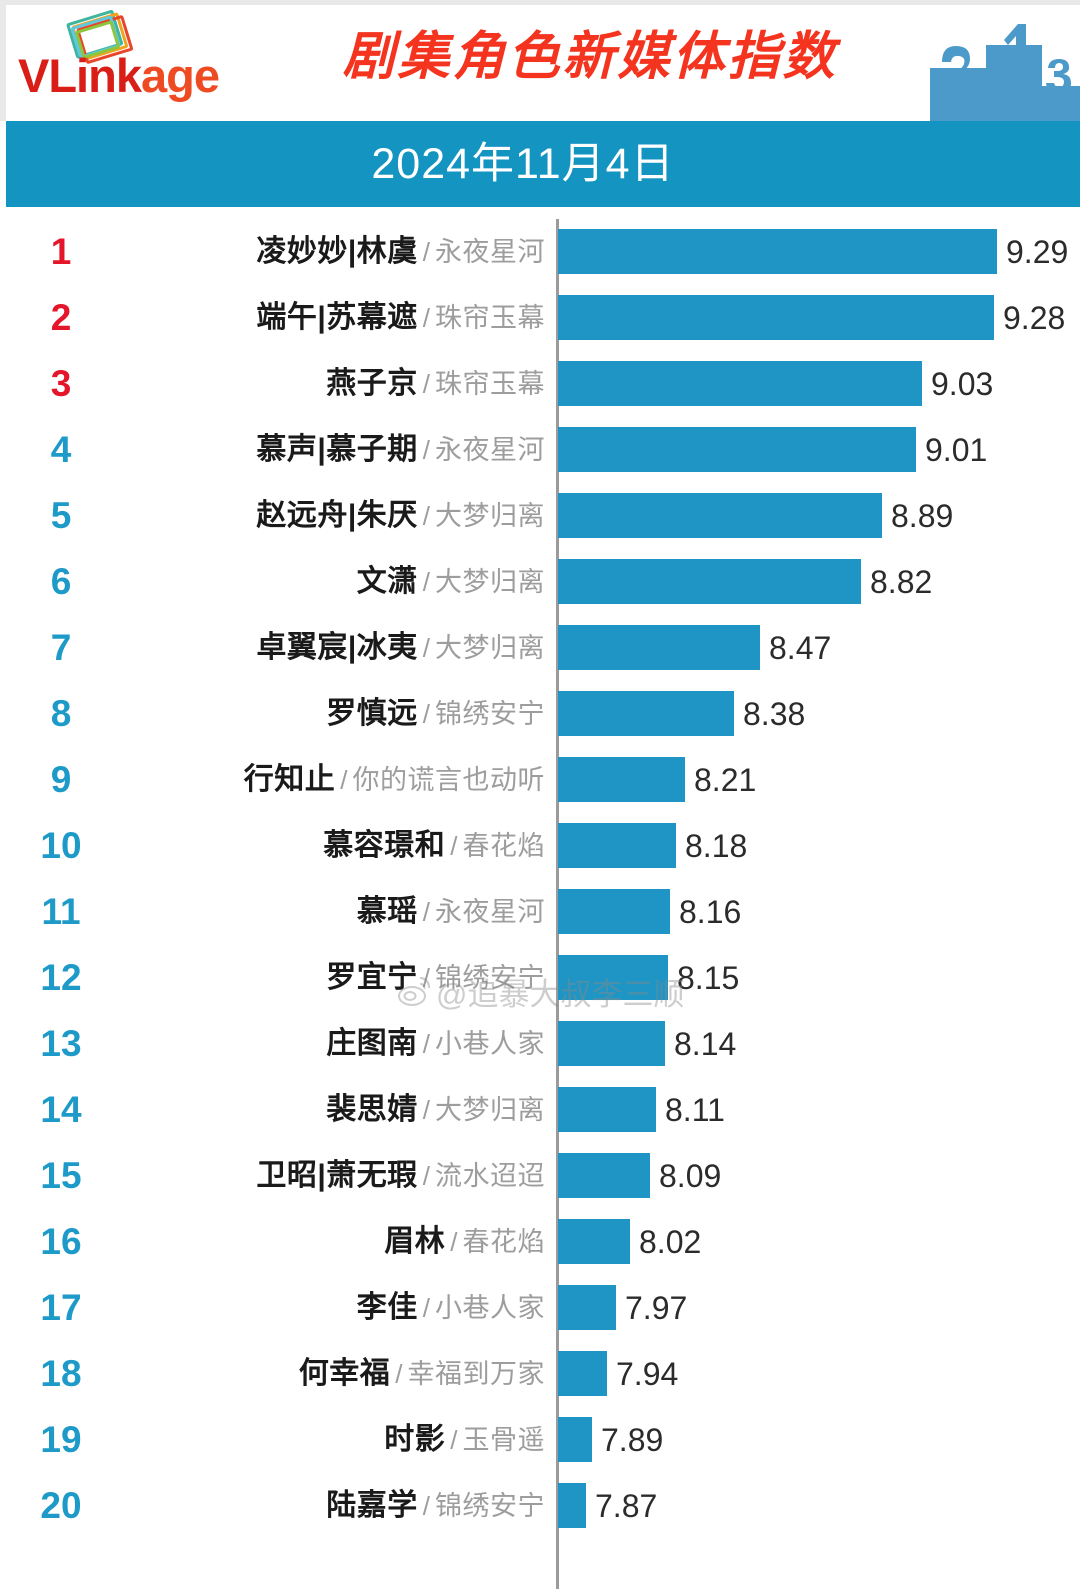  What do you see at coordinates (327, 846) in the screenshot?
I see `row-label: 慕容璟和 / 春花焰` at bounding box center [327, 846].